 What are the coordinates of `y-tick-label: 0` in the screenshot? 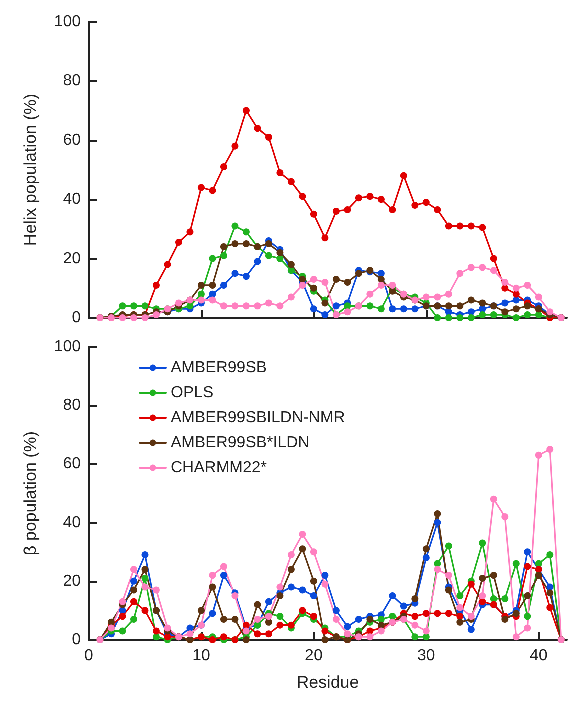 It's located at (77, 640).